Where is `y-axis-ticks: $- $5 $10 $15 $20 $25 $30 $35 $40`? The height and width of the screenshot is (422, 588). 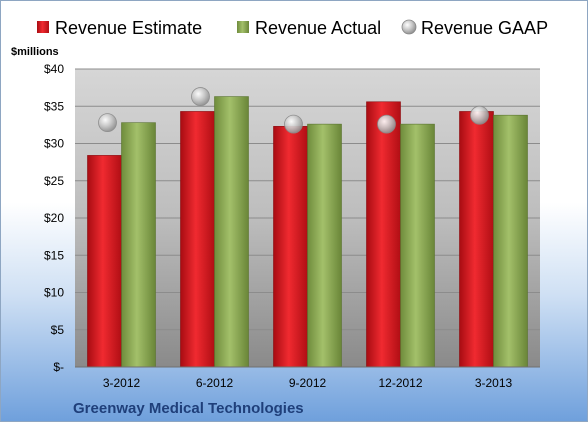 y-axis-ticks: $- $5 $10 $15 $20 $25 $30 $35 $40 is located at coordinates (54, 218).